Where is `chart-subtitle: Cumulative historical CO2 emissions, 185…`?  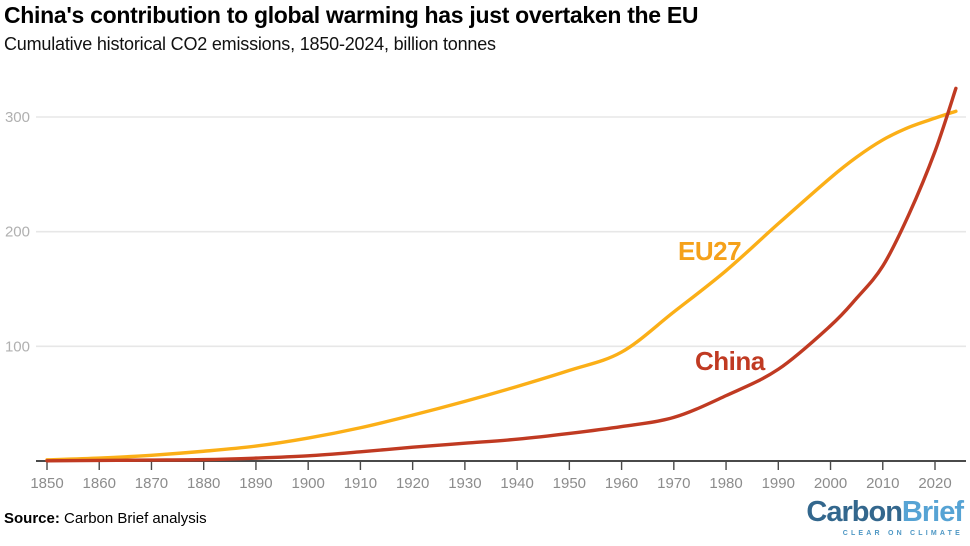
chart-subtitle: Cumulative historical CO2 emissions, 185… is located at coordinates (250, 44).